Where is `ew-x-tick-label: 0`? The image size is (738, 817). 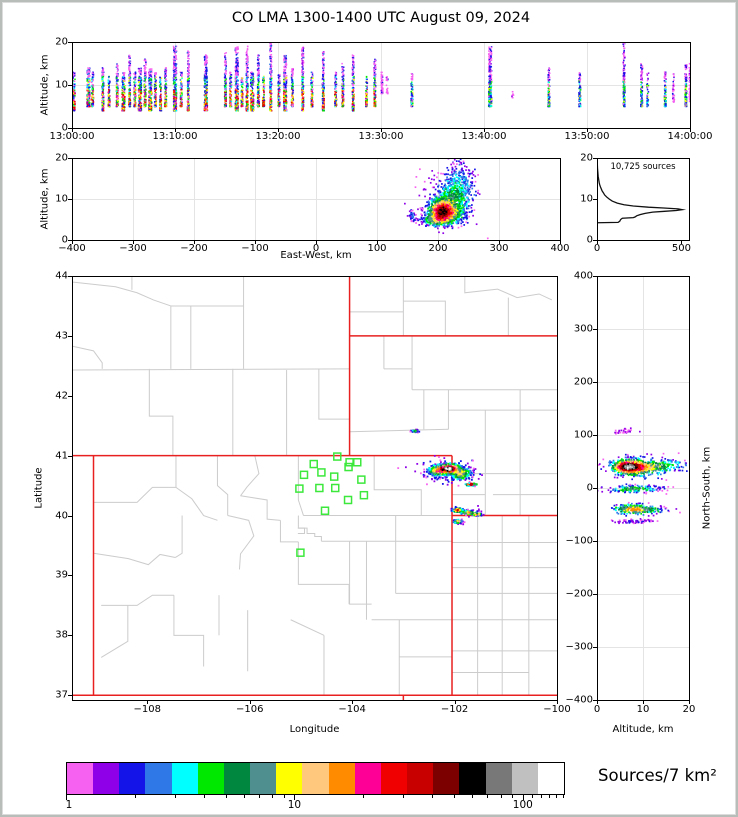
ew-x-tick-label: 0 is located at coordinates (316, 248).